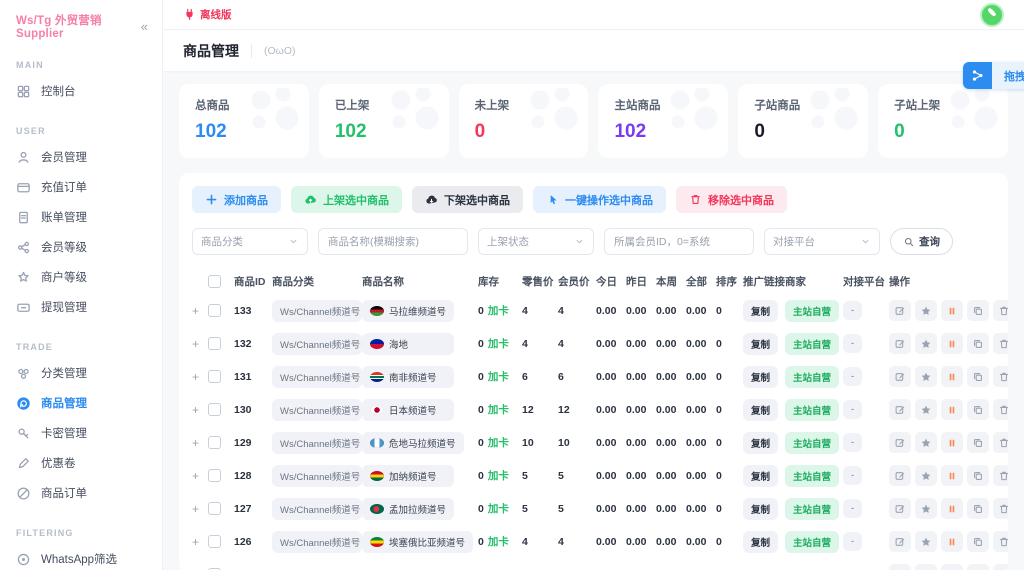 The width and height of the screenshot is (1024, 570). What do you see at coordinates (822, 241) in the screenshot?
I see `platform-select: 对接平台` at bounding box center [822, 241].